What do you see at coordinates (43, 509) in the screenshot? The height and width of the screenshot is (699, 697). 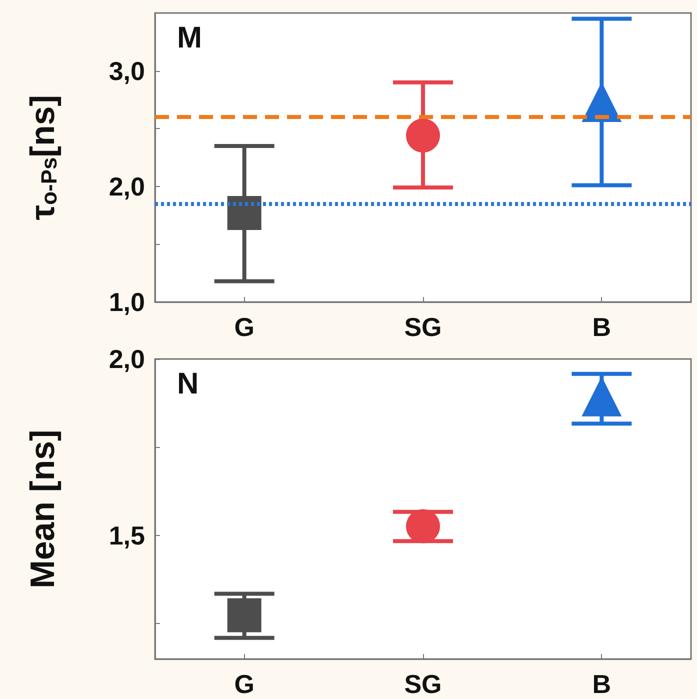 I see `y-axis-title: Mean [ns]` at bounding box center [43, 509].